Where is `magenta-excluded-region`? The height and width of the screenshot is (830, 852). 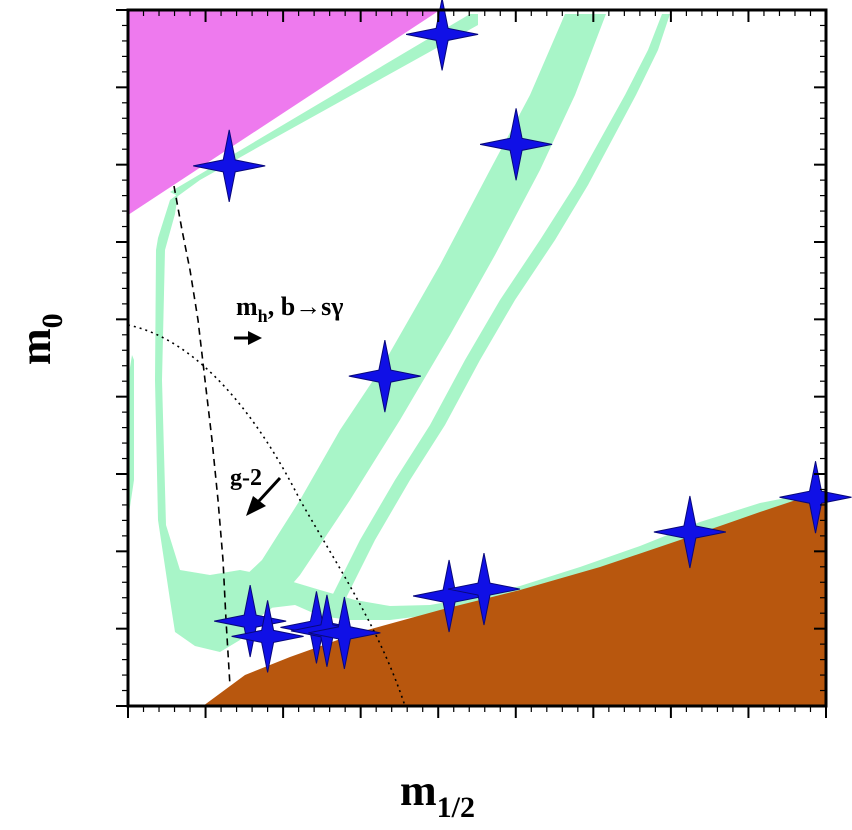 magenta-excluded-region is located at coordinates (284, 112).